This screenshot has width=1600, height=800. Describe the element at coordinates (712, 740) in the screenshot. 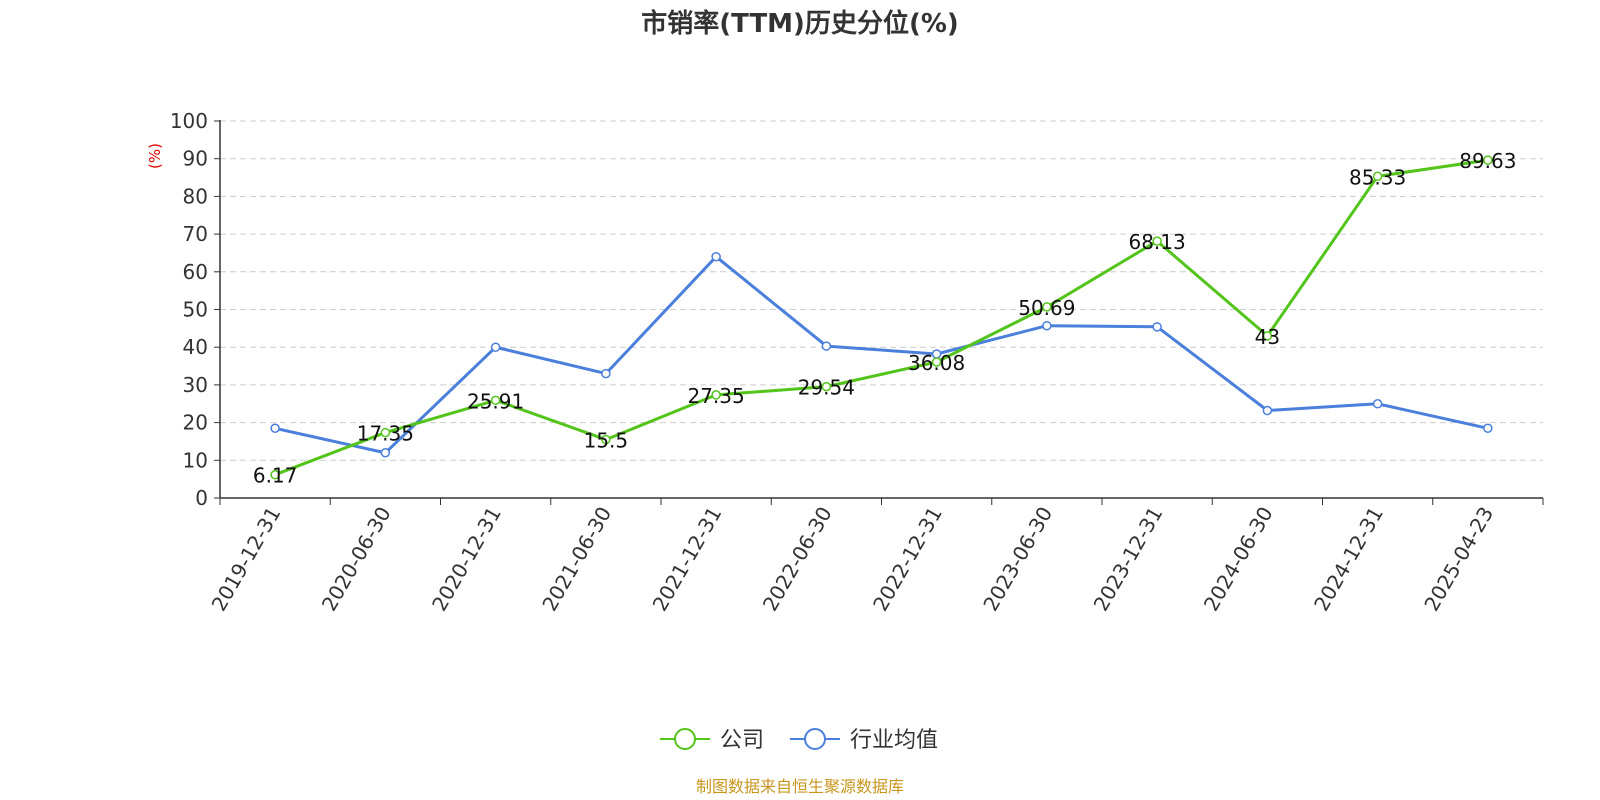

I see `legend-item-company: 公司` at that location.